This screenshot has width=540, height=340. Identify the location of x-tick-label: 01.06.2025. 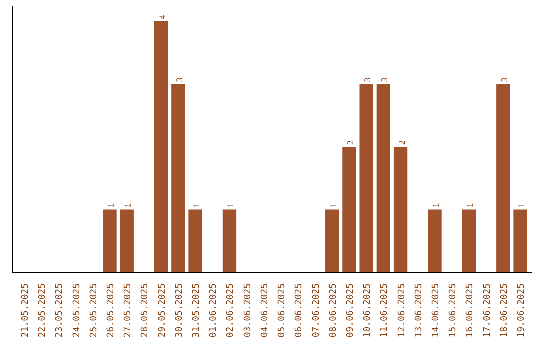
(214, 310).